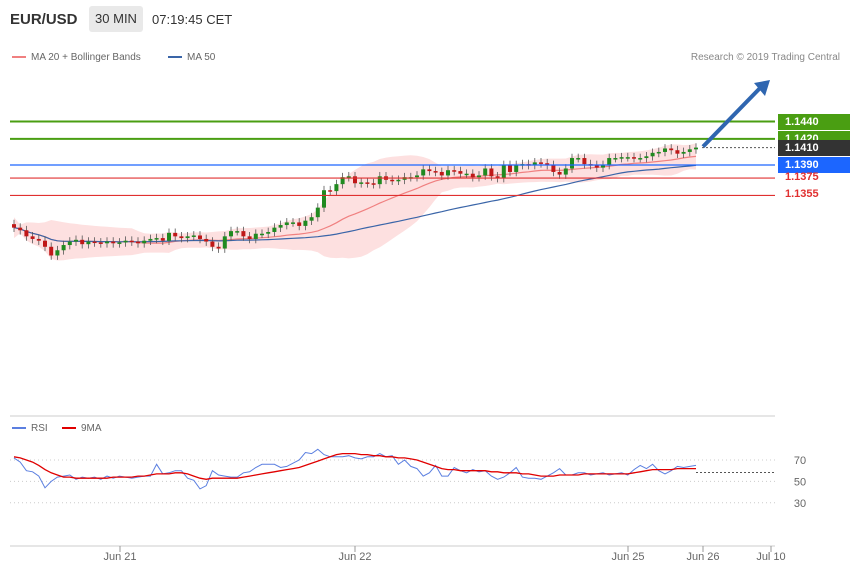 The height and width of the screenshot is (576, 850). I want to click on x-tick-label: Jul 10, so click(770, 557).